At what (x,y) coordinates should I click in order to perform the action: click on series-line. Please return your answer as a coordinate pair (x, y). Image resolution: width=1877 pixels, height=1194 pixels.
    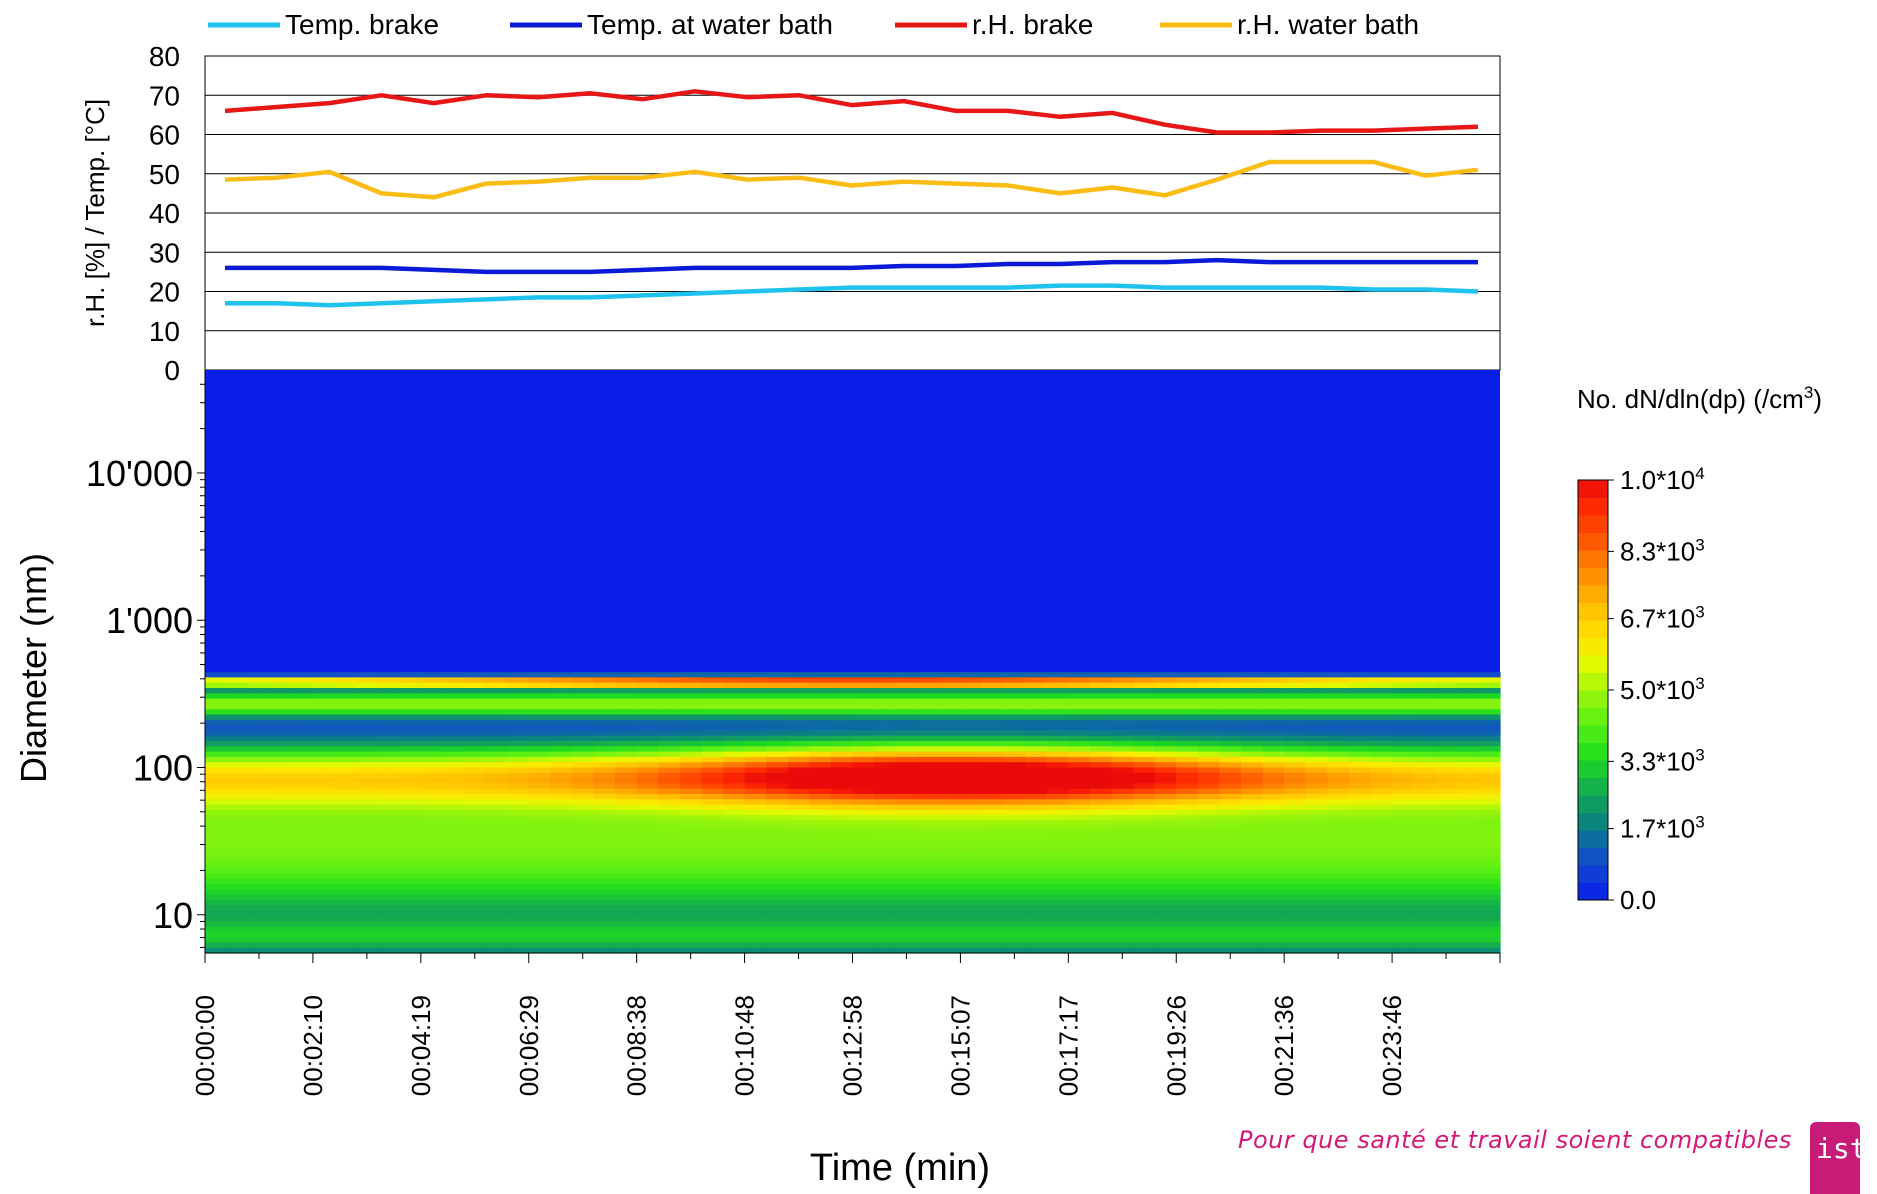
    Looking at the image, I should click on (851, 266).